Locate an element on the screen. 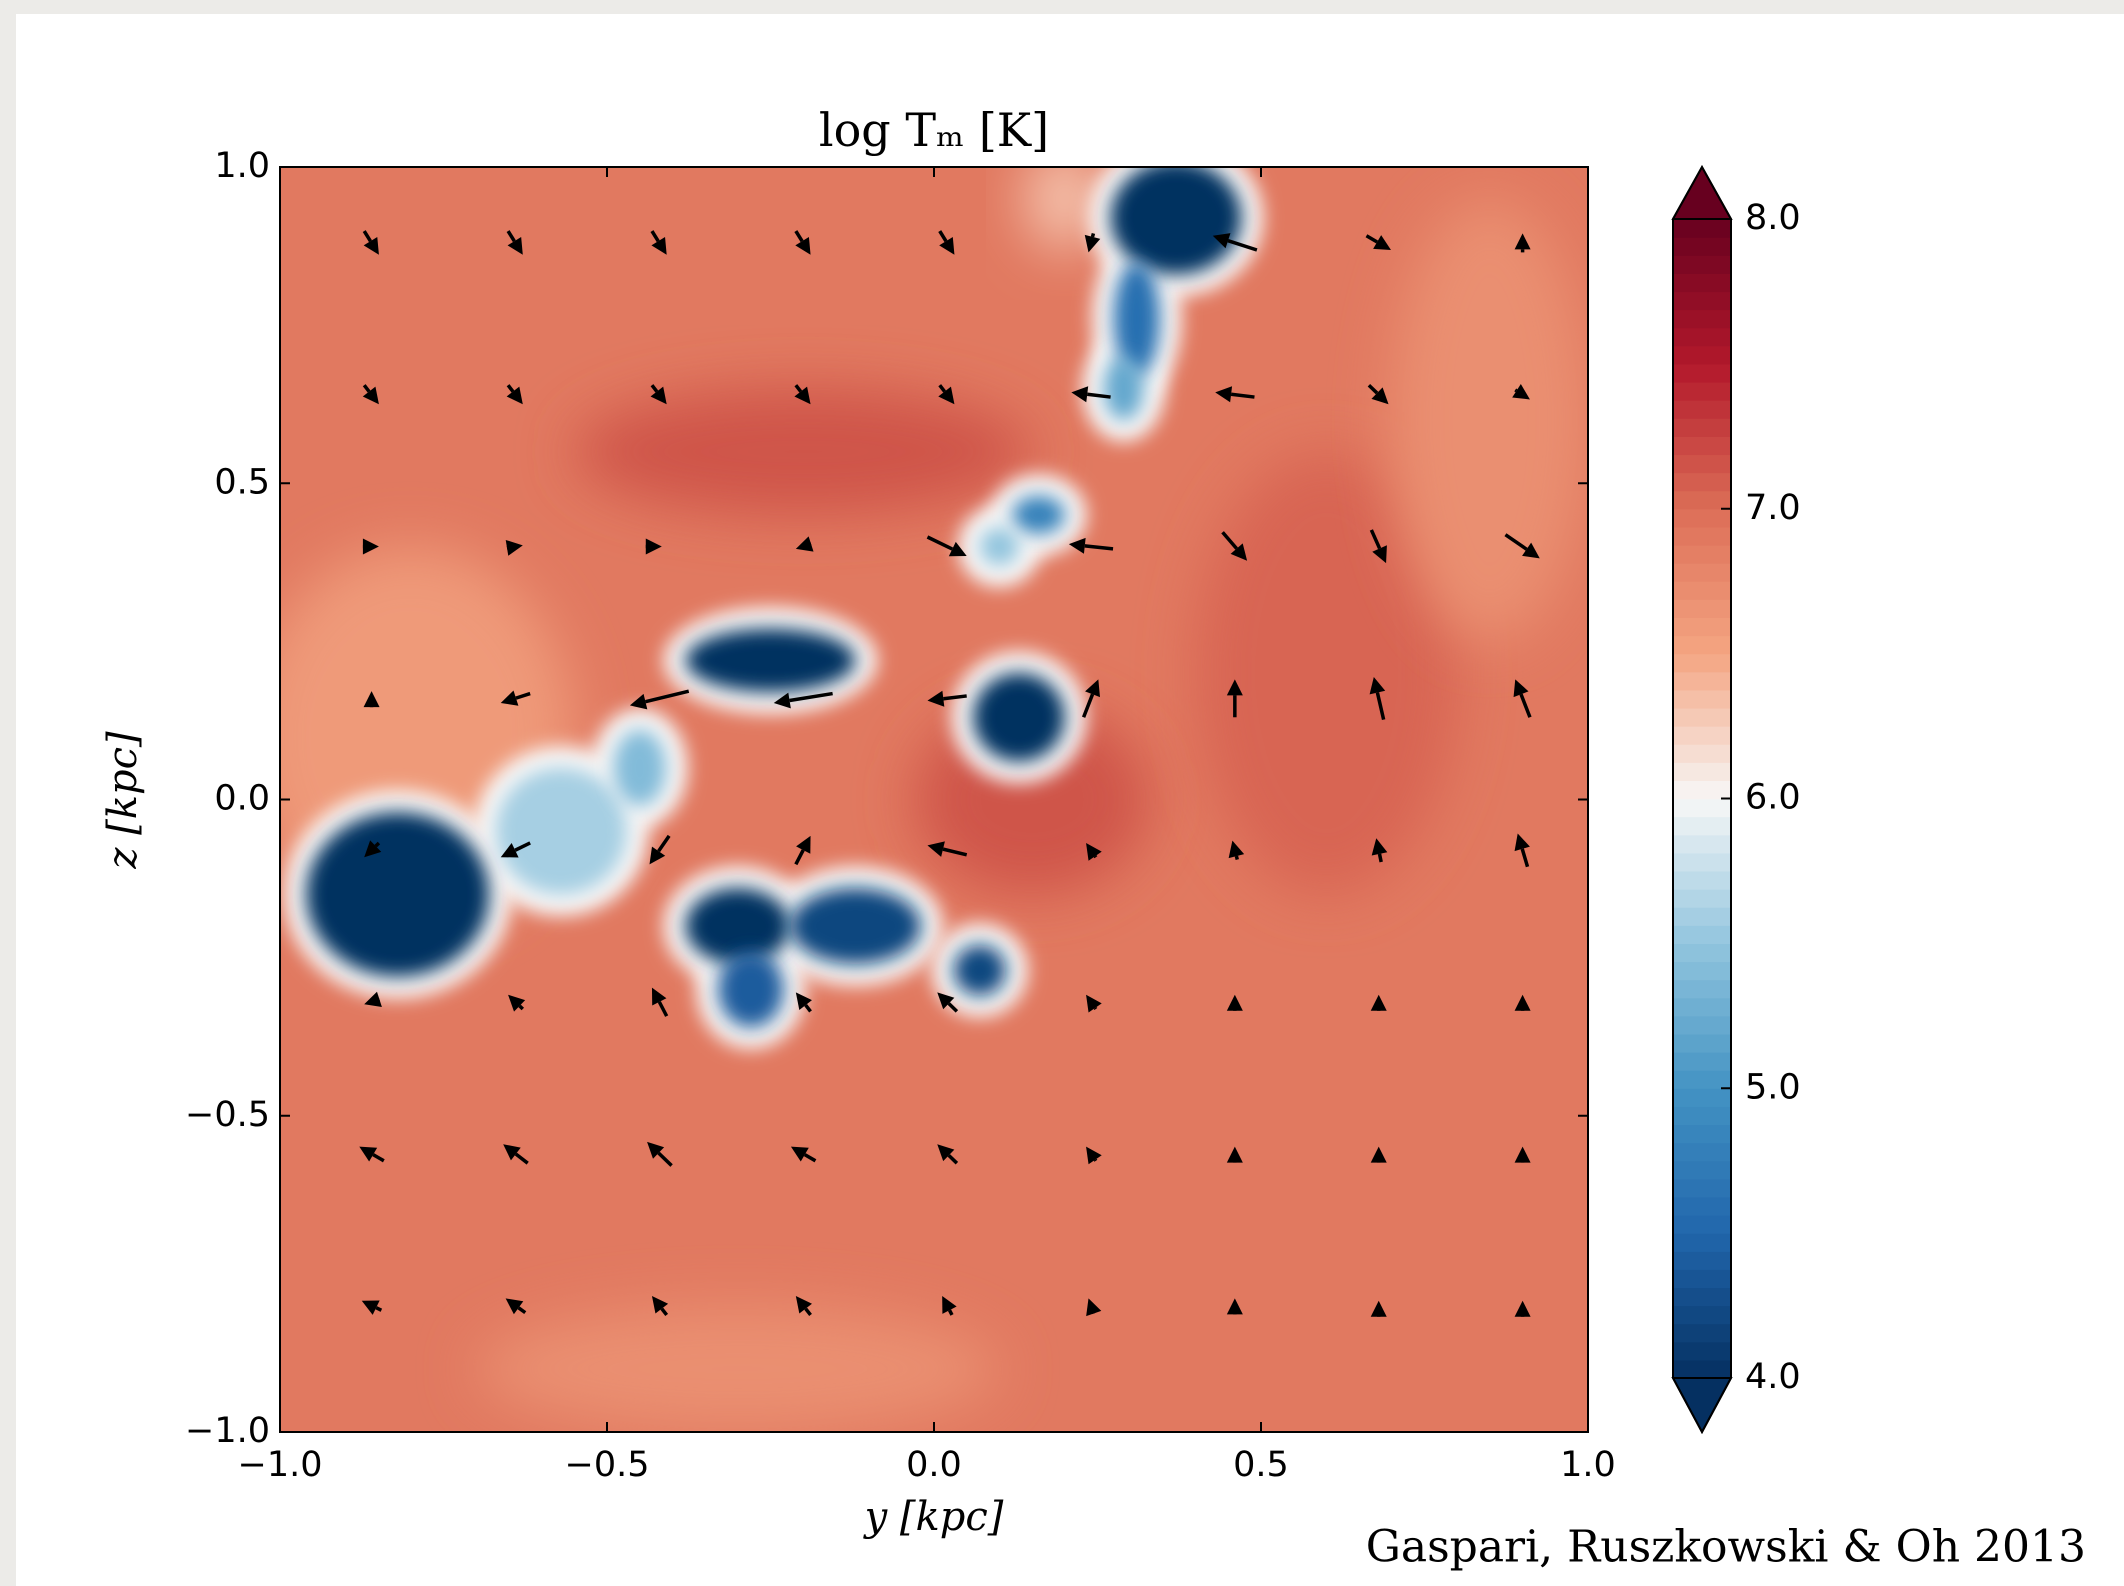  y-tick-label: 1.0 is located at coordinates (242, 166).